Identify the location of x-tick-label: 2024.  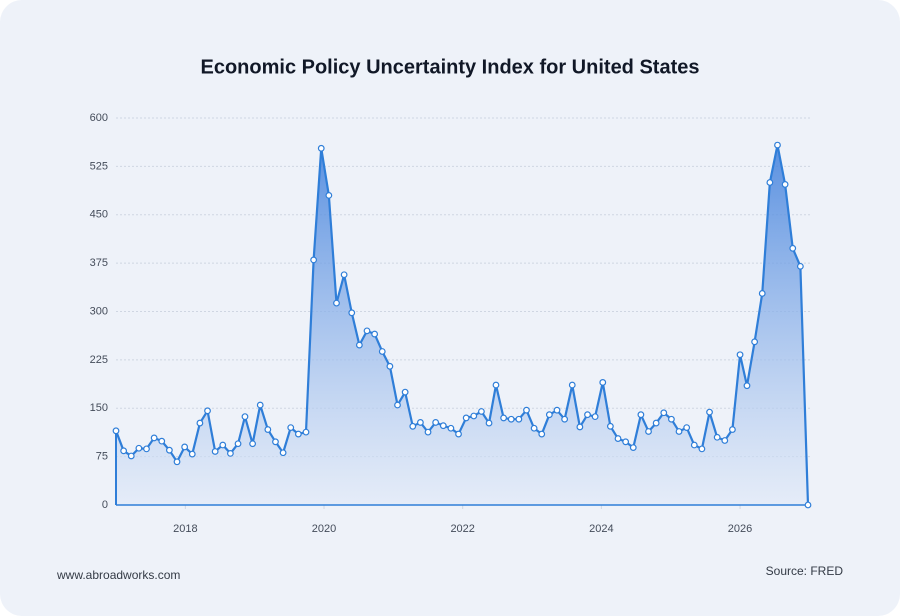
(601, 529).